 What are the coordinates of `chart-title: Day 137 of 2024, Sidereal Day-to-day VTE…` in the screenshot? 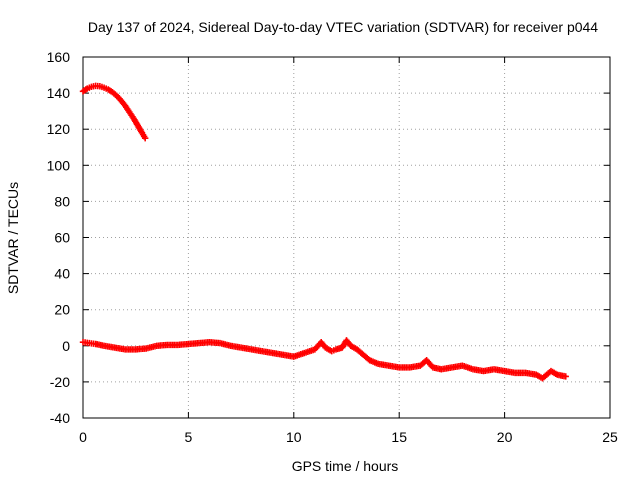 It's located at (343, 27).